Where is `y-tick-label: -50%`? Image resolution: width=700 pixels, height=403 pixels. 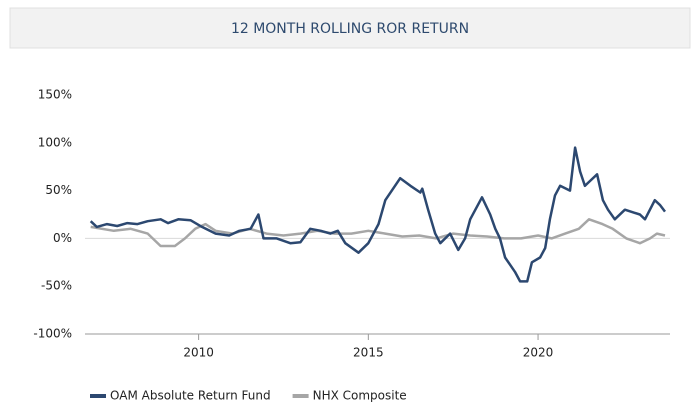
y-tick-label: -50% is located at coordinates (56, 286).